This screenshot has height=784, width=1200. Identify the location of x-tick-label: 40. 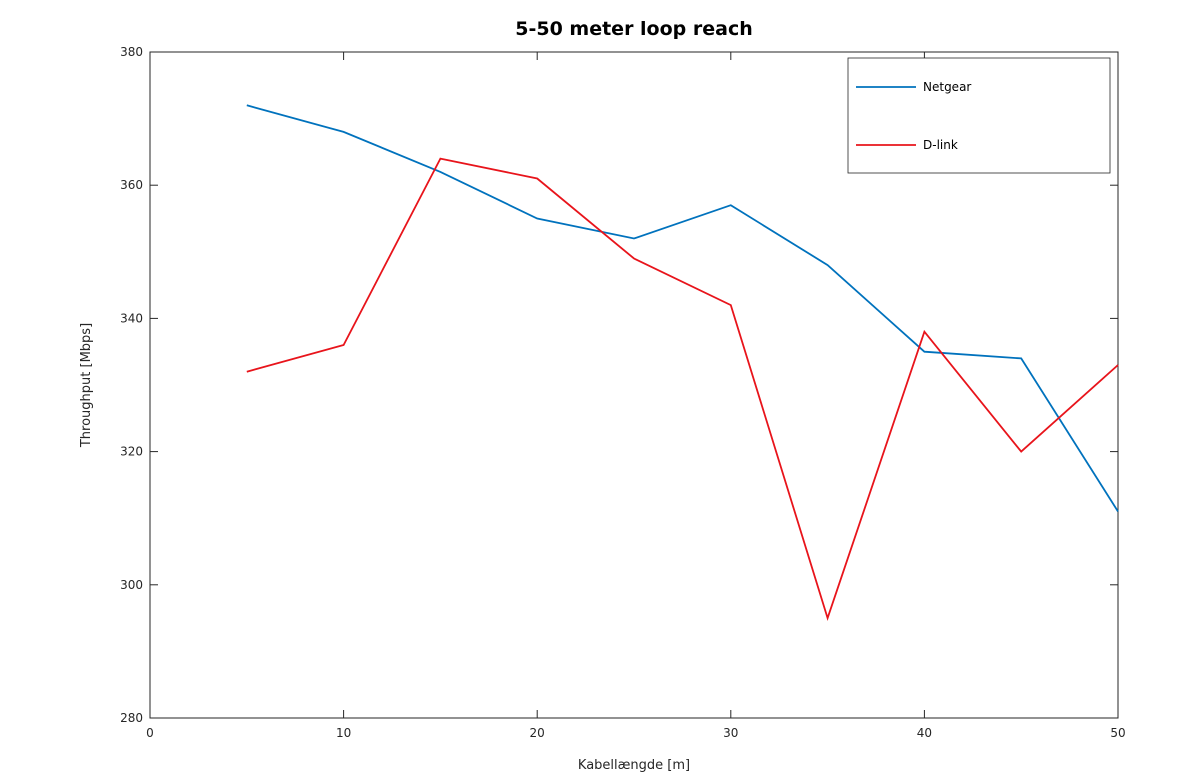
(924, 733).